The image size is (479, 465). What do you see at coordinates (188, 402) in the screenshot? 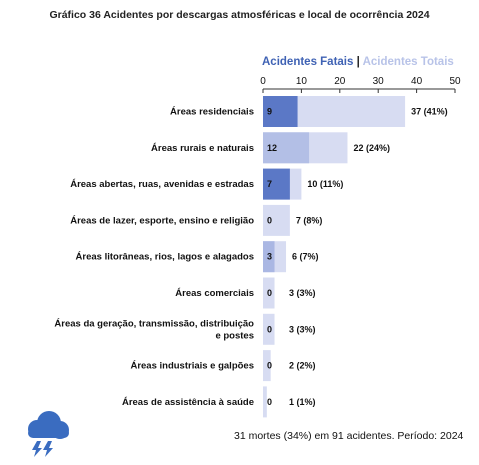
I see `category-label: Áreas de assistência à saúde` at bounding box center [188, 402].